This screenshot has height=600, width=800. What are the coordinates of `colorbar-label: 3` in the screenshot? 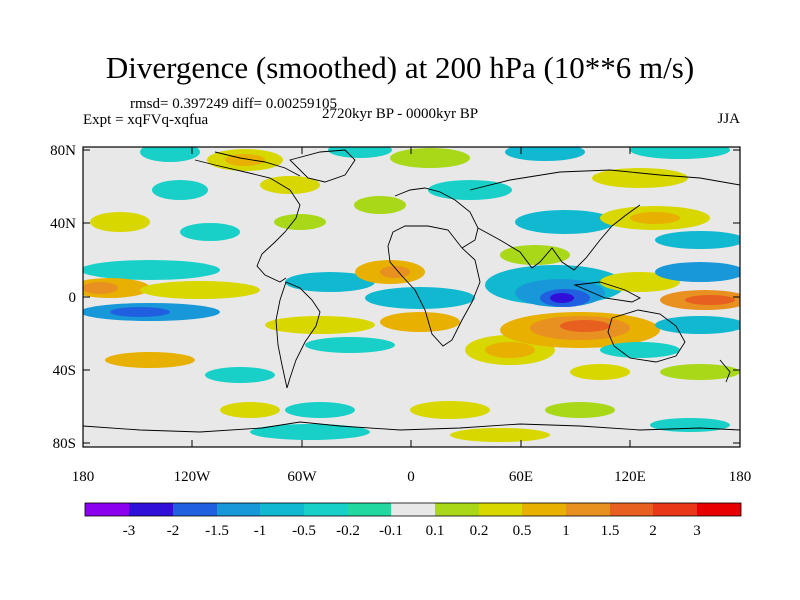 It's located at (697, 531).